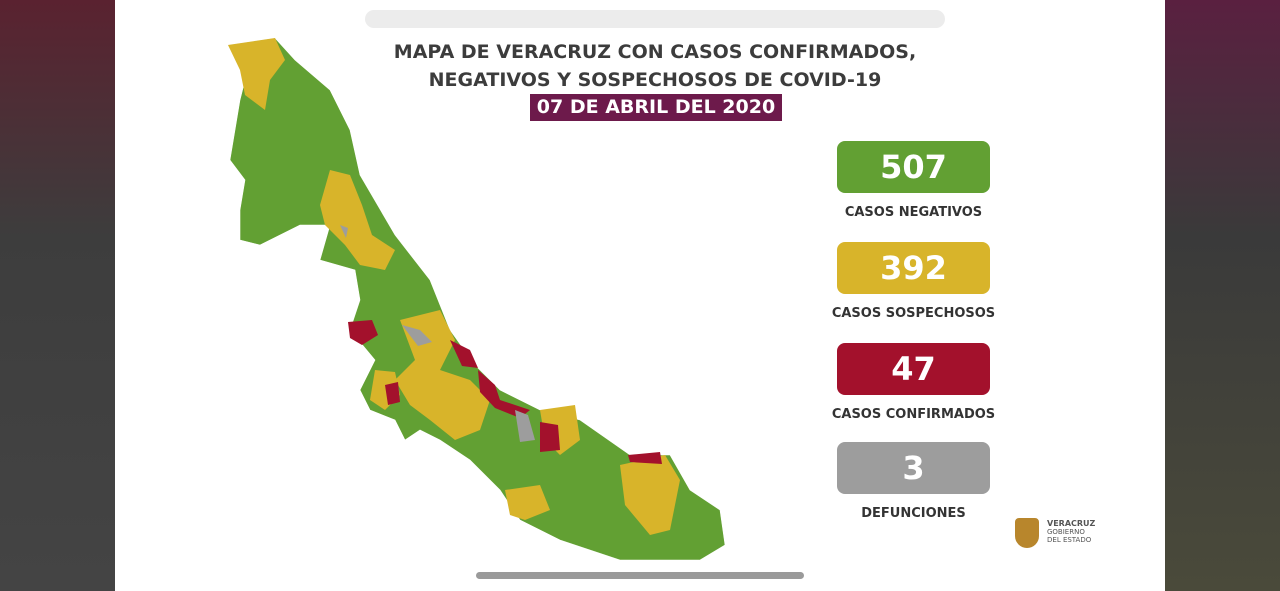  I want to click on logo-text: VERACRUZ GOBIERNO DEL ESTADO, so click(1071, 532).